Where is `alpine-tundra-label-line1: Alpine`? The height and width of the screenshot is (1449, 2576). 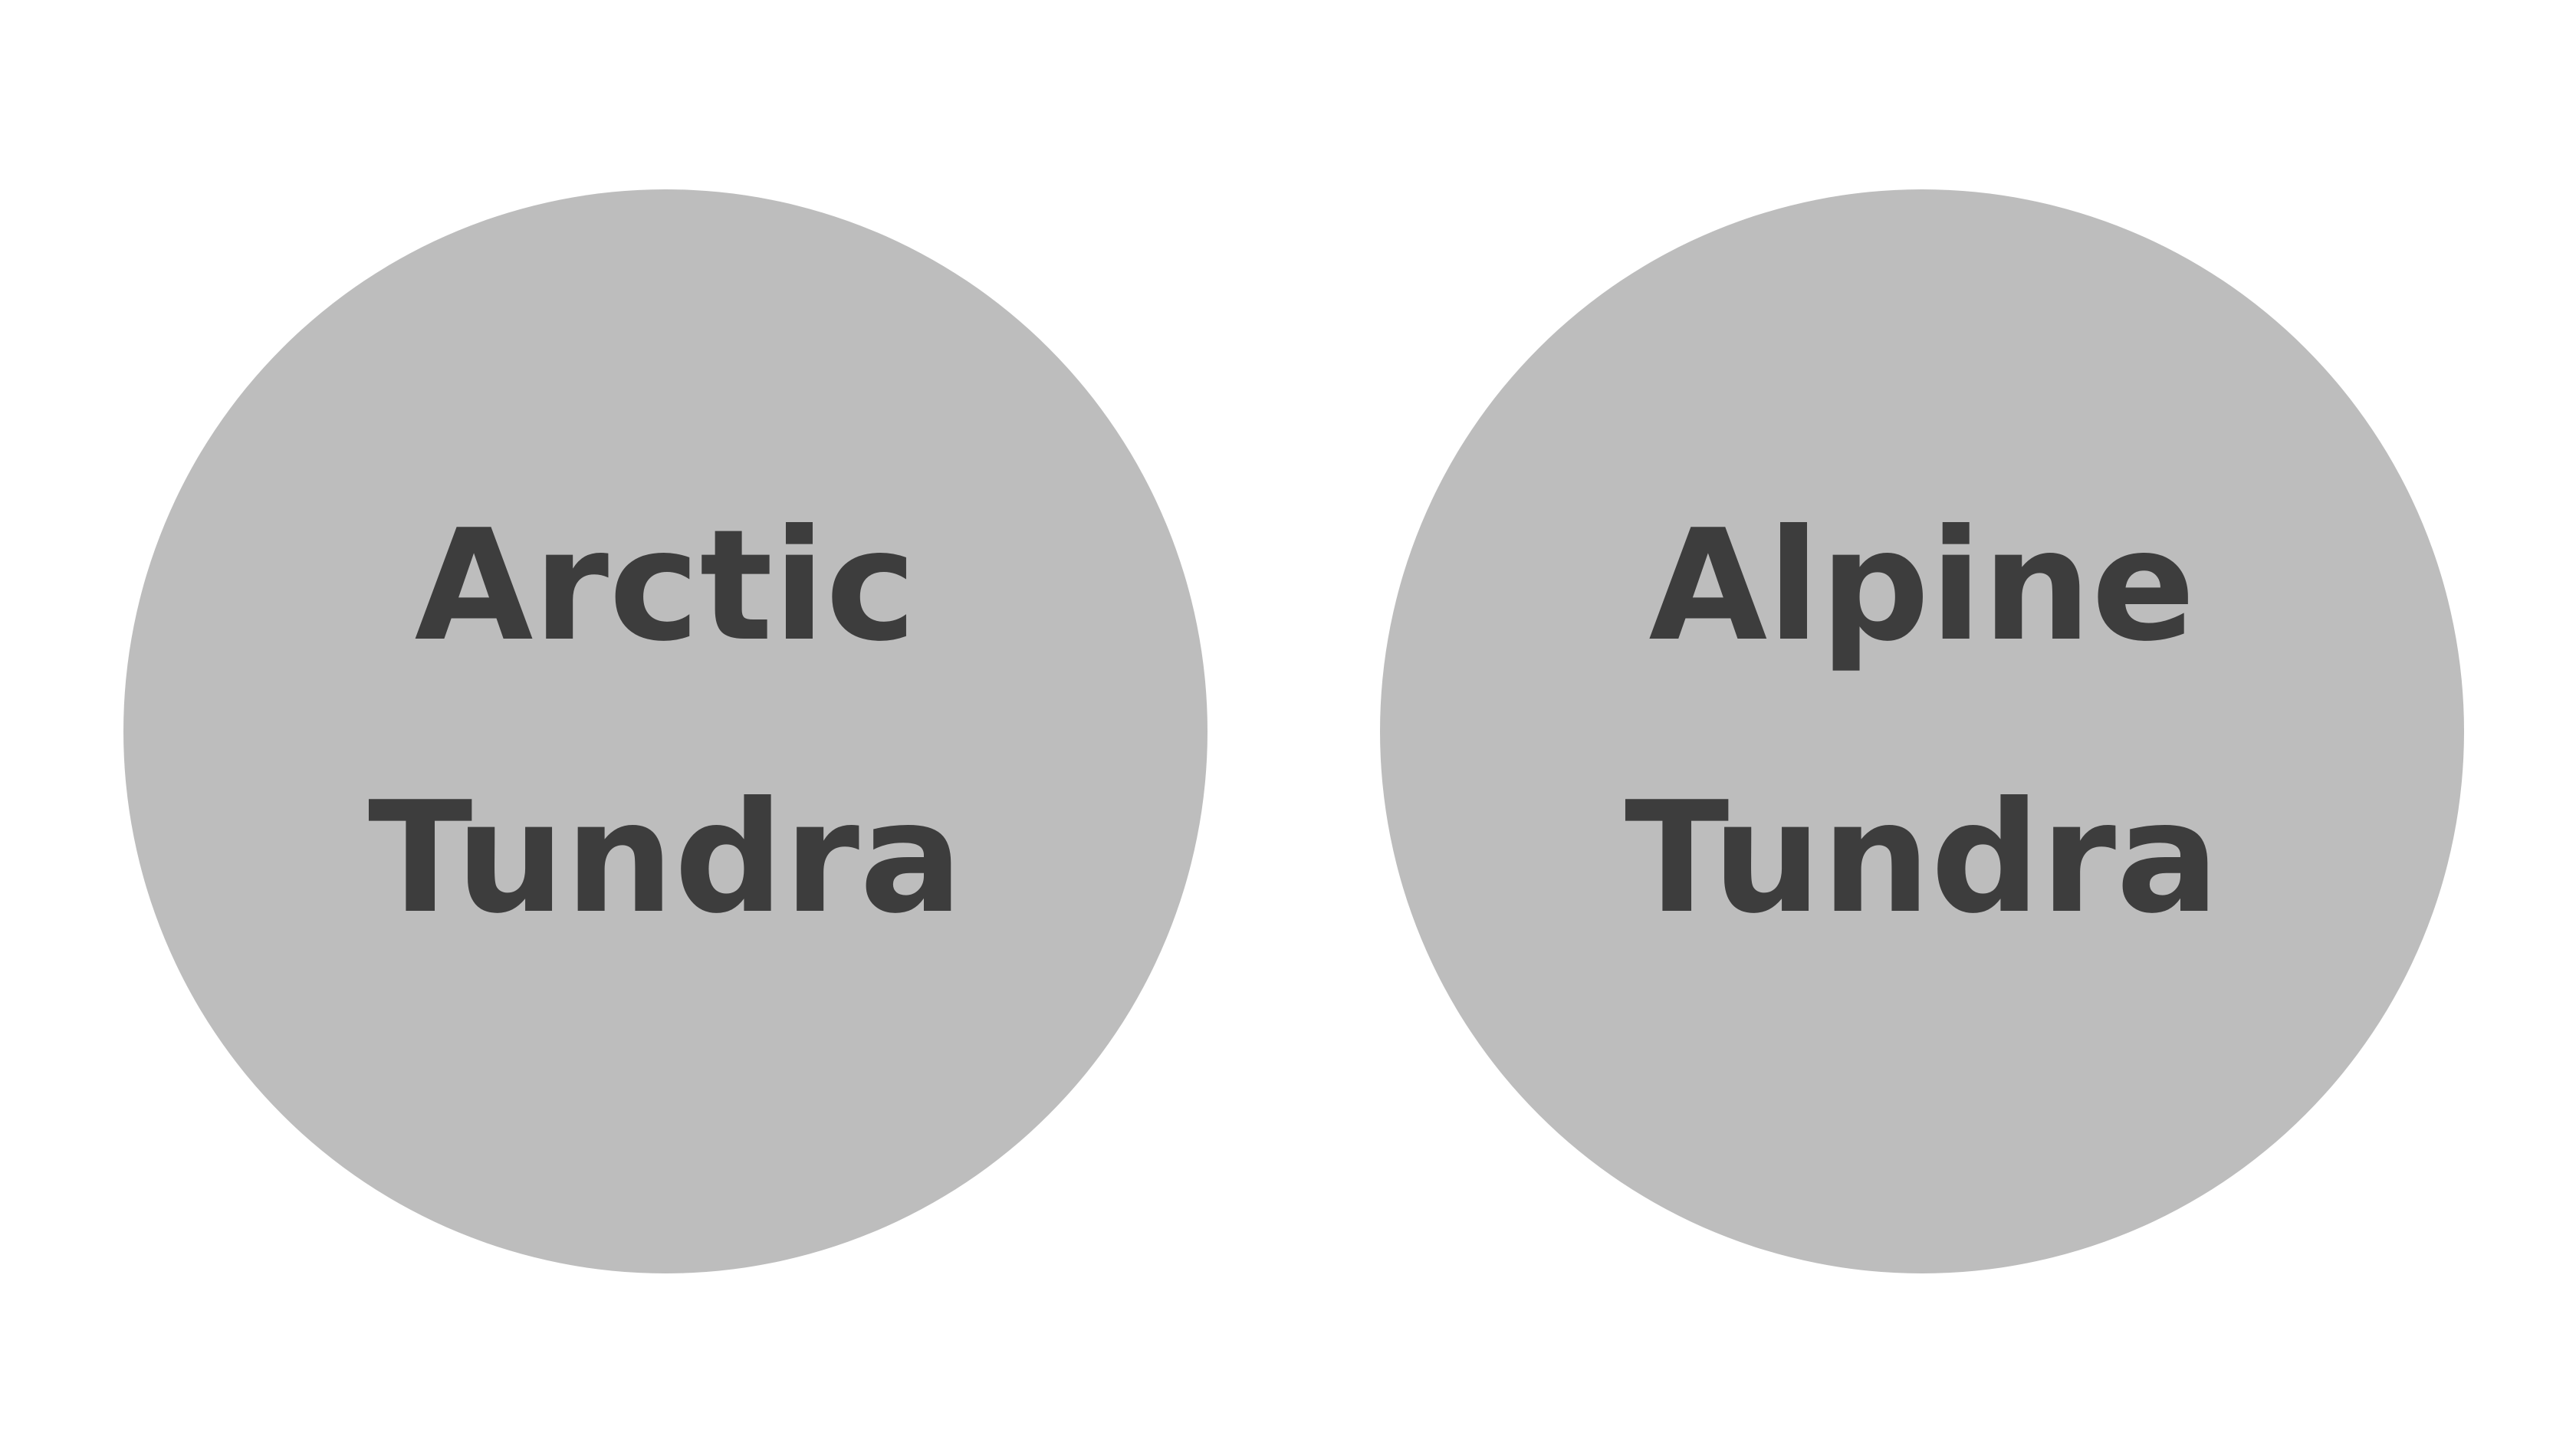
alpine-tundra-label-line1: Alpine is located at coordinates (1922, 586).